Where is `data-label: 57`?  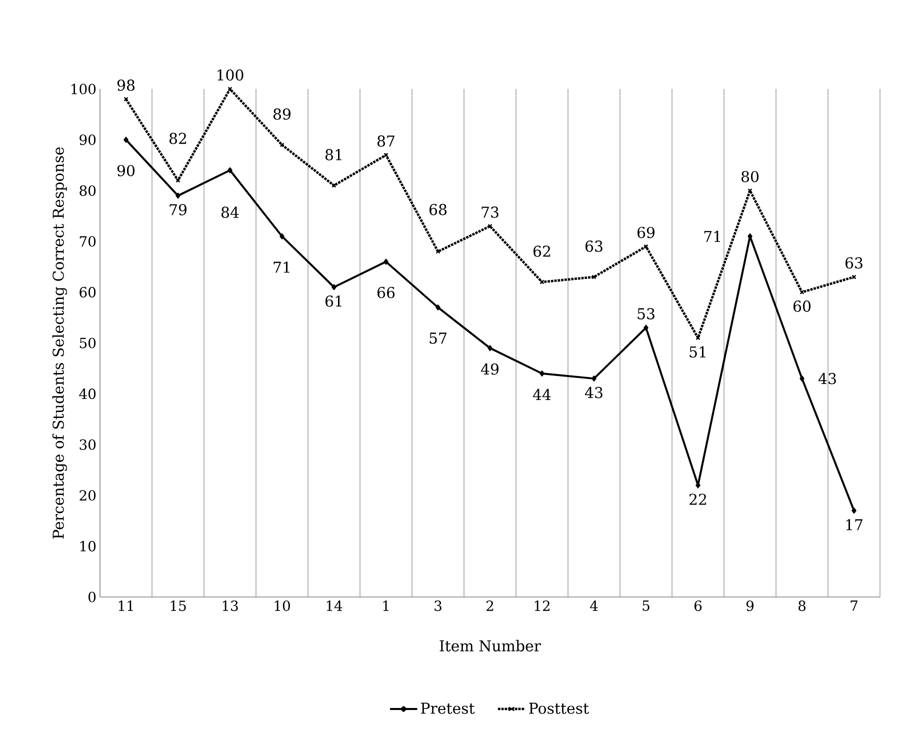
data-label: 57 is located at coordinates (438, 338).